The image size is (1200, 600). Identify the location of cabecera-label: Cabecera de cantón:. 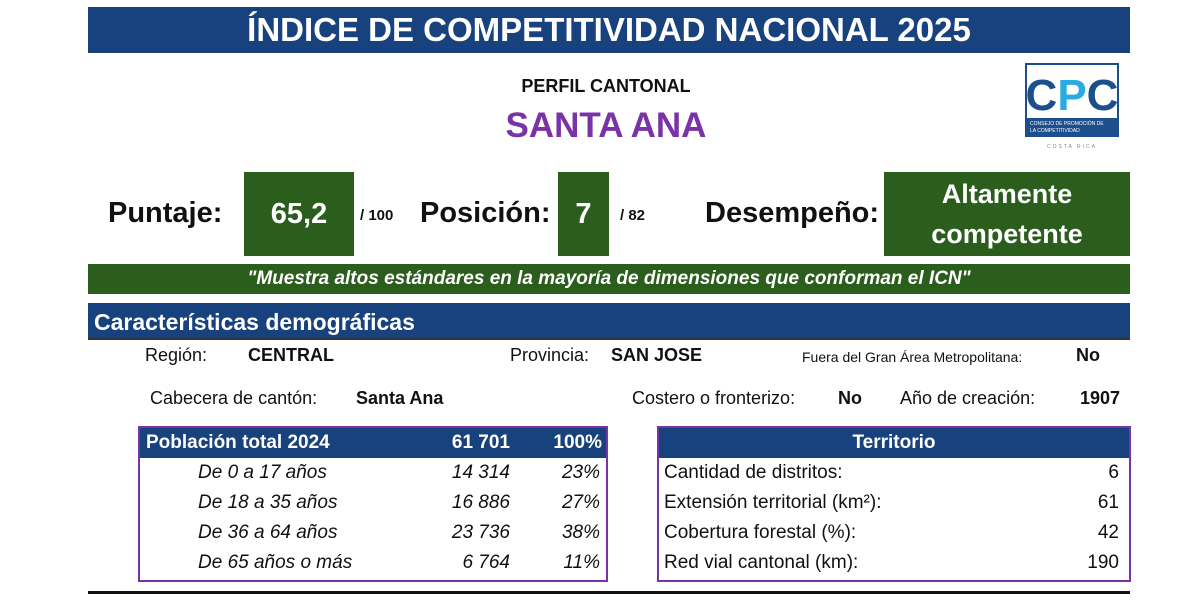
(234, 398).